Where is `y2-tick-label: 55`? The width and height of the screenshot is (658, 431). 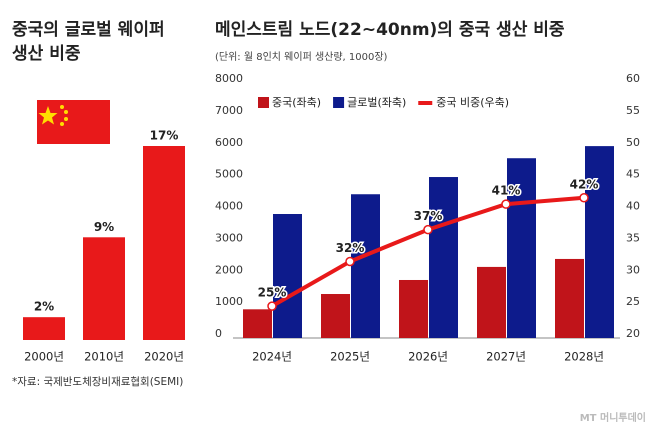
y2-tick-label: 55 is located at coordinates (633, 110).